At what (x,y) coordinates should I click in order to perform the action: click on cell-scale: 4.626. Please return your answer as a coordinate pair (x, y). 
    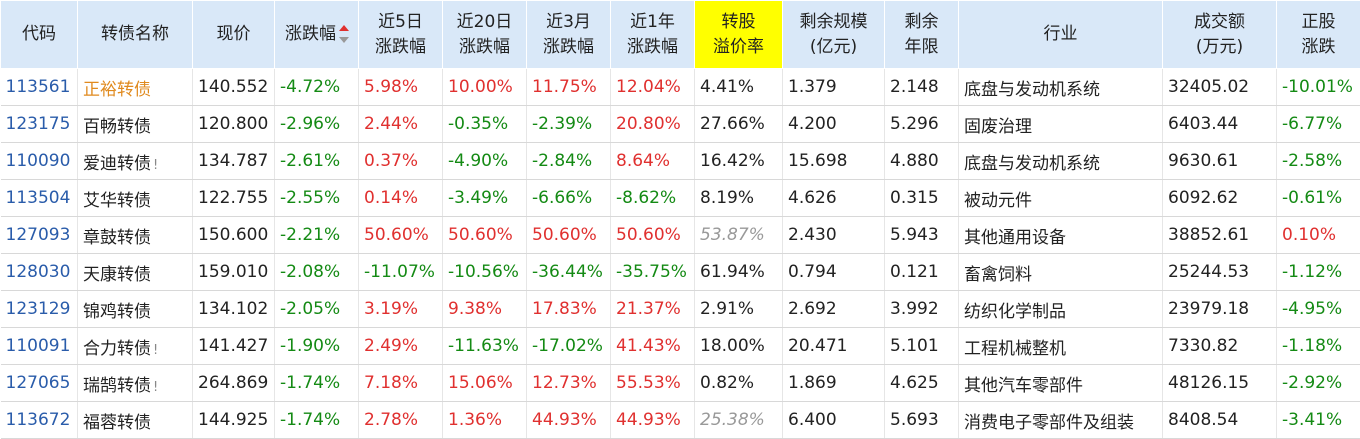
    Looking at the image, I should click on (833, 198).